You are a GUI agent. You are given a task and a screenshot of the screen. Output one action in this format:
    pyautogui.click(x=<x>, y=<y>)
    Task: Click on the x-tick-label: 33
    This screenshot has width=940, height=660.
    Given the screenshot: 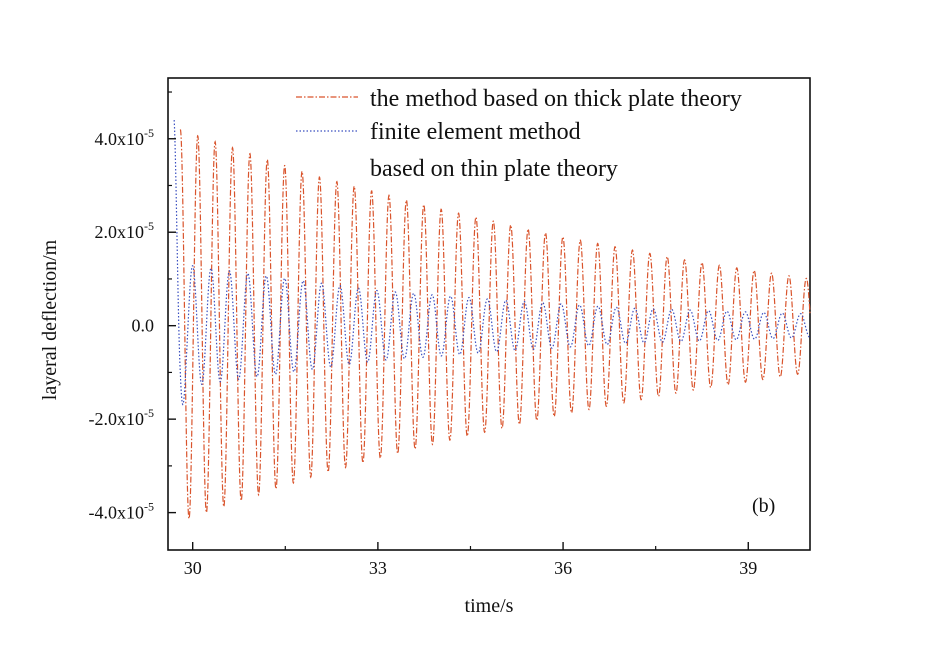 What is the action you would take?
    pyautogui.click(x=378, y=568)
    